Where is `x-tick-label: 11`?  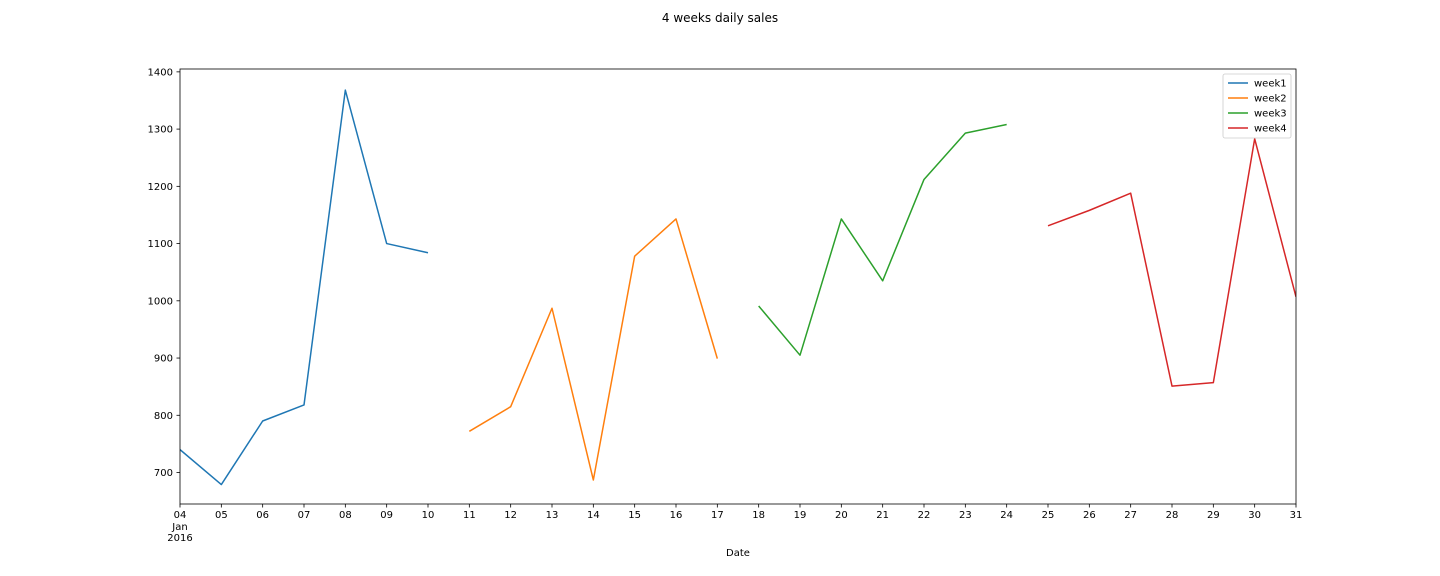
x-tick-label: 11 is located at coordinates (469, 515).